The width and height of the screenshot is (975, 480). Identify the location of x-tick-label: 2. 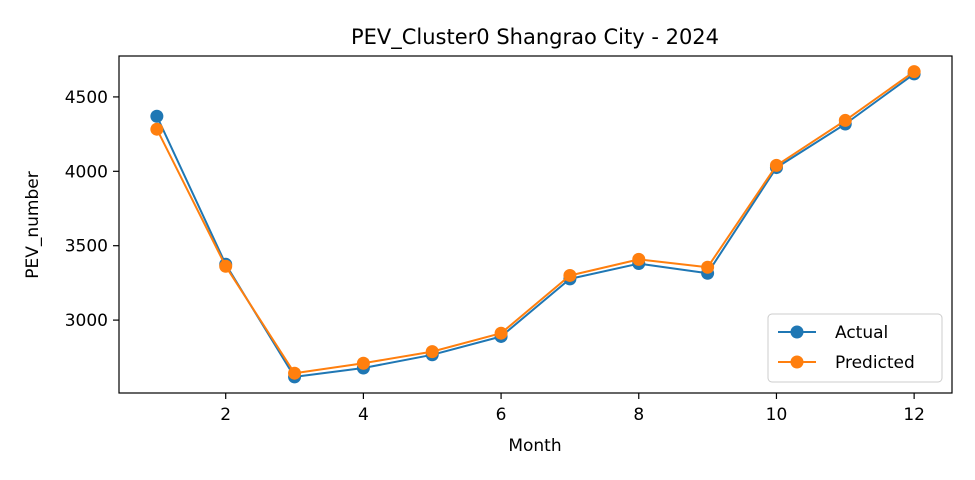
(225, 415).